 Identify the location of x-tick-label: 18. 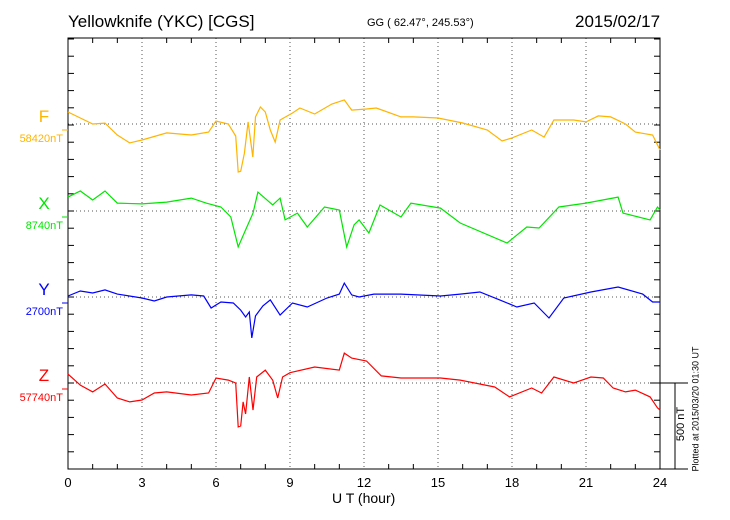
(512, 482).